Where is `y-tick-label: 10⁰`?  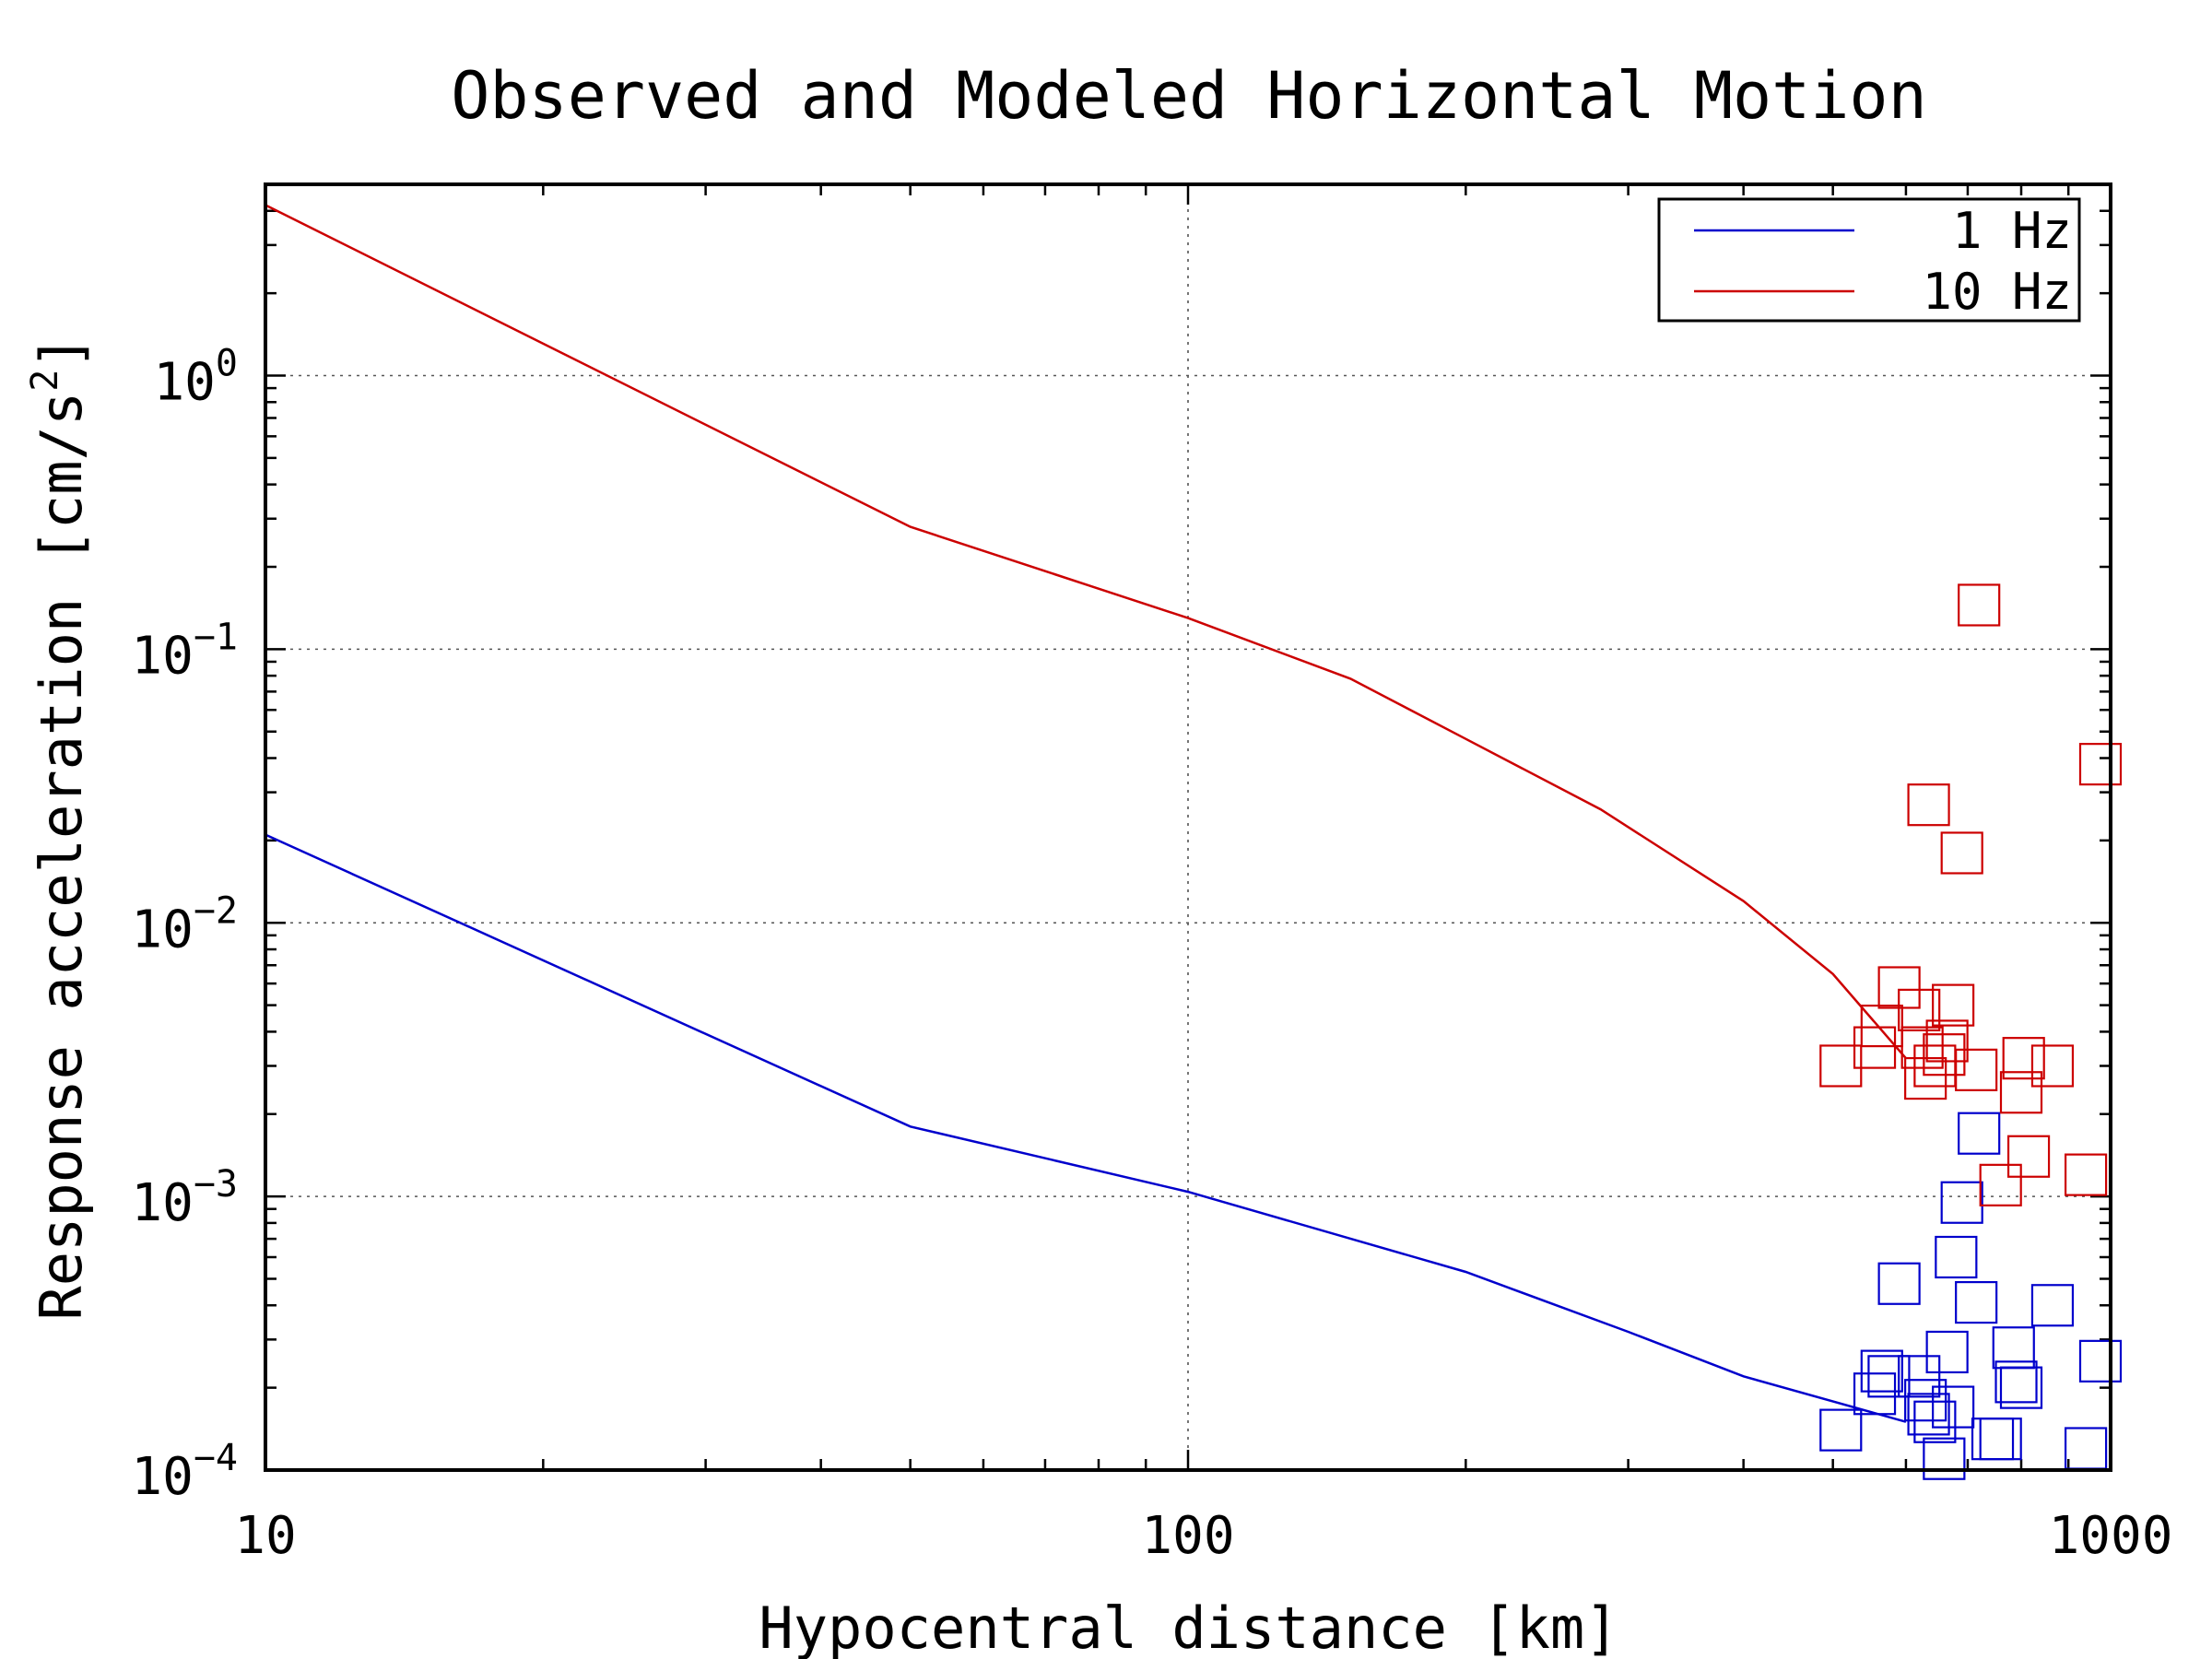 y-tick-label: 10⁰ is located at coordinates (195, 378).